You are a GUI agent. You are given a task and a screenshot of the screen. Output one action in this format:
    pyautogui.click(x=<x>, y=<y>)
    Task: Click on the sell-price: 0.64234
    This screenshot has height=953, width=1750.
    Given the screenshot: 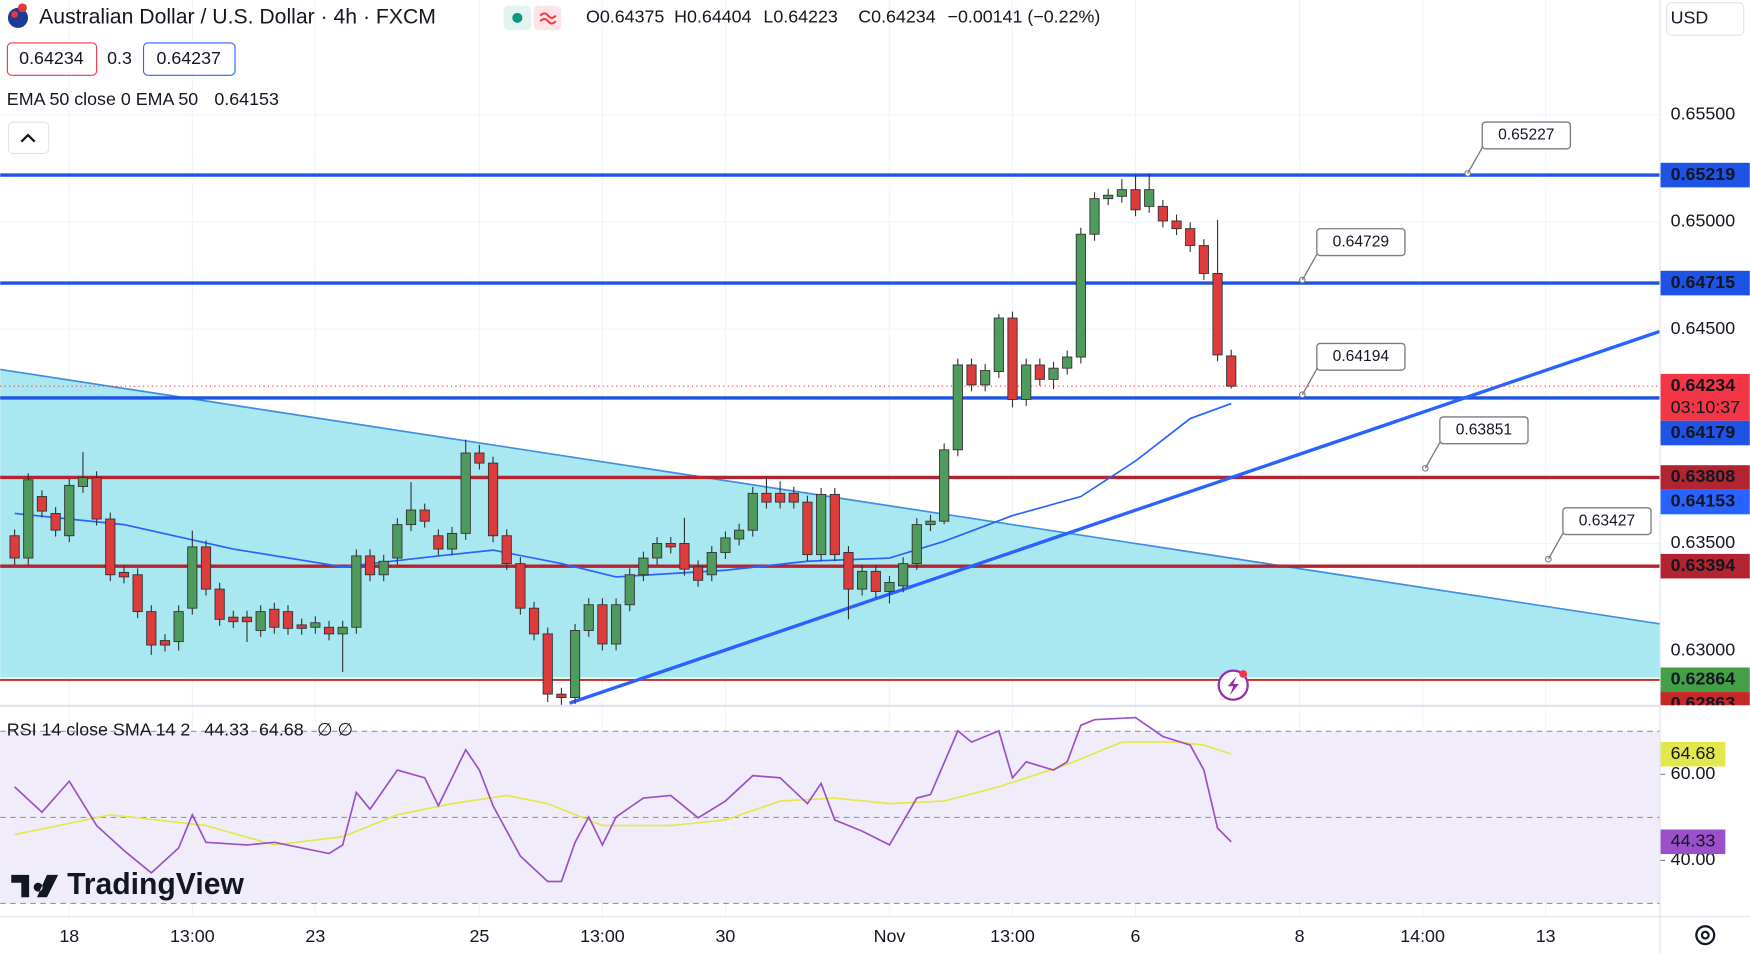 What is the action you would take?
    pyautogui.click(x=51, y=58)
    